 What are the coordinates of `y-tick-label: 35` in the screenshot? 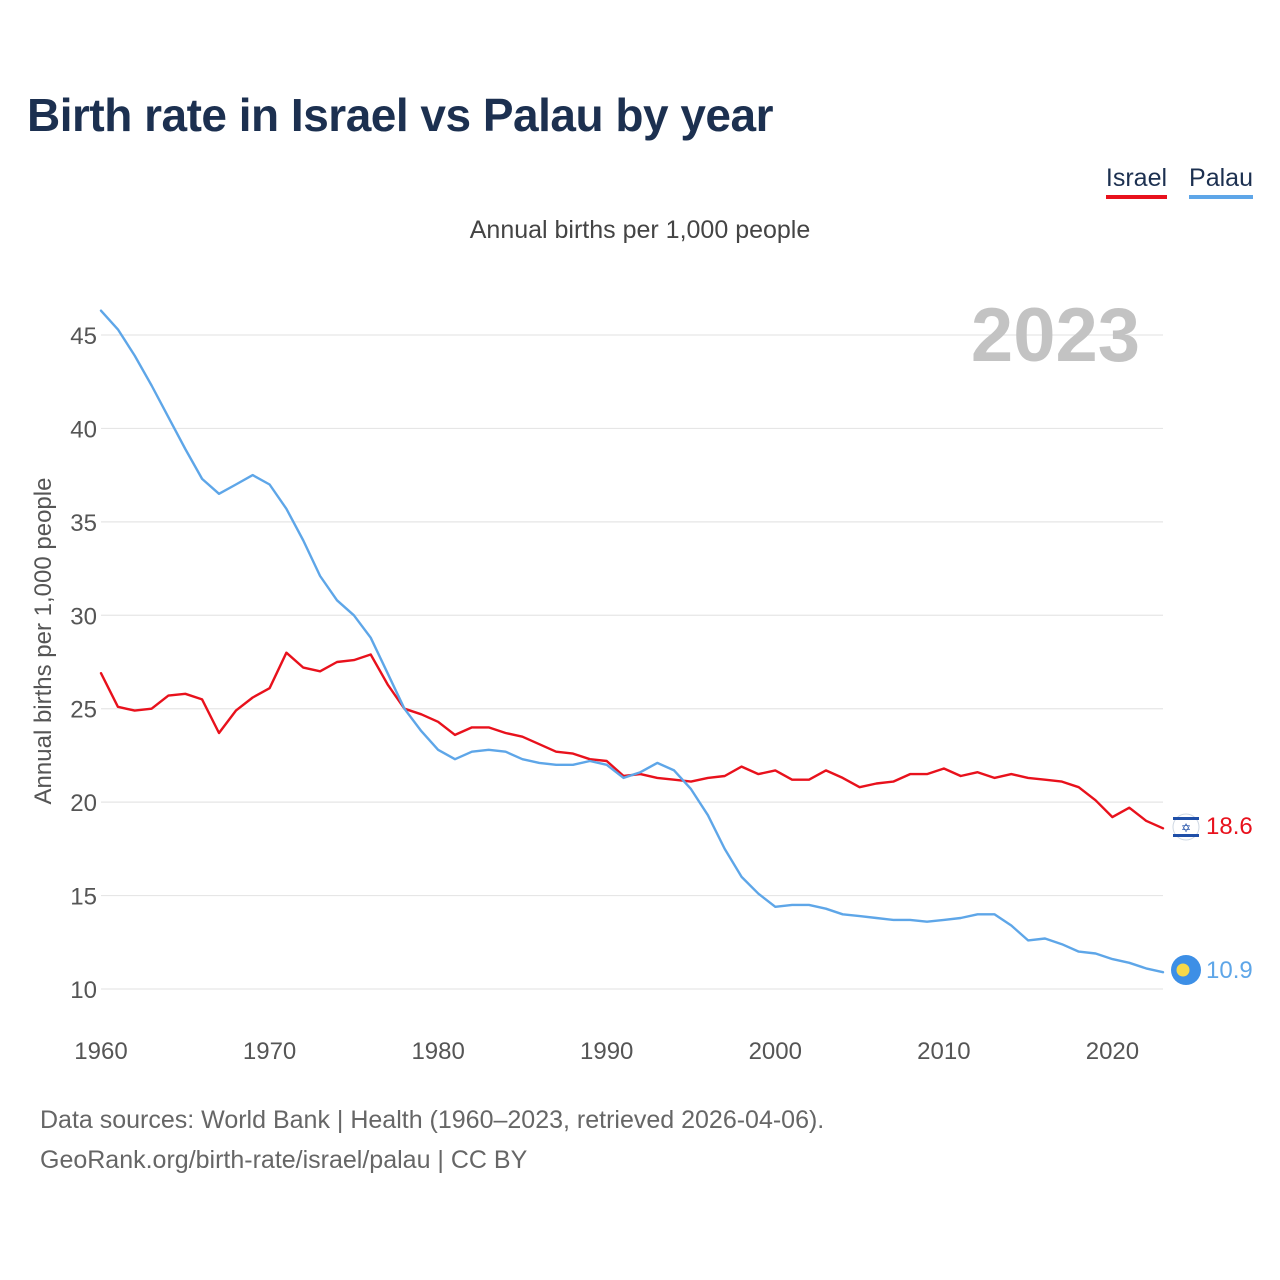 It's located at (83, 523).